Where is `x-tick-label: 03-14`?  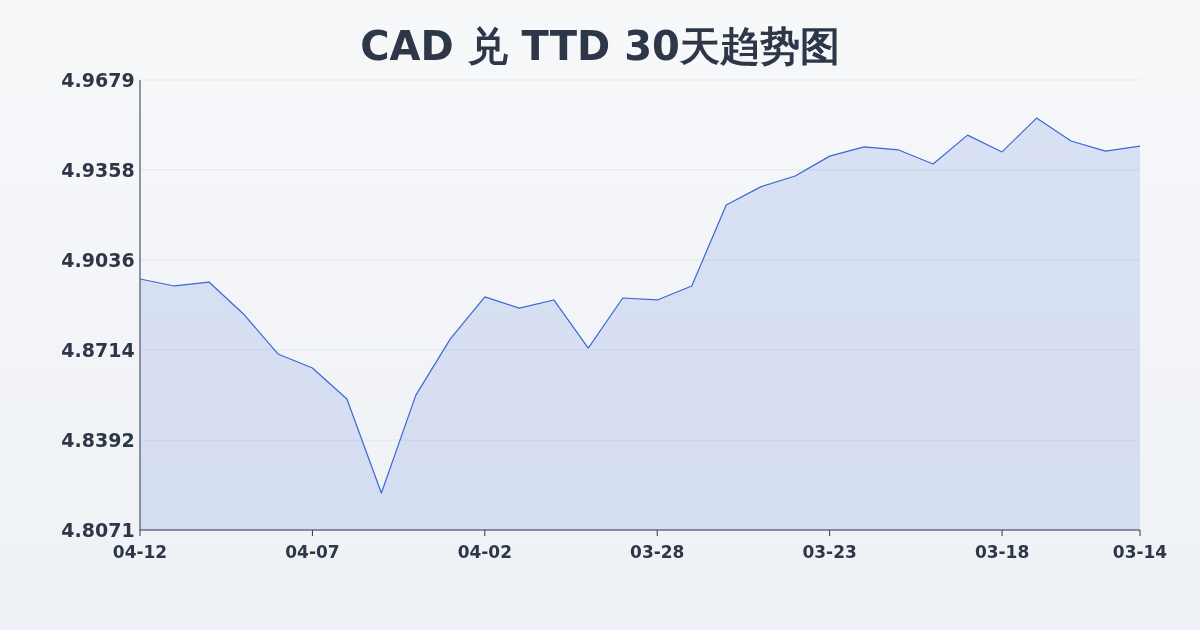
x-tick-label: 03-14 is located at coordinates (1140, 552).